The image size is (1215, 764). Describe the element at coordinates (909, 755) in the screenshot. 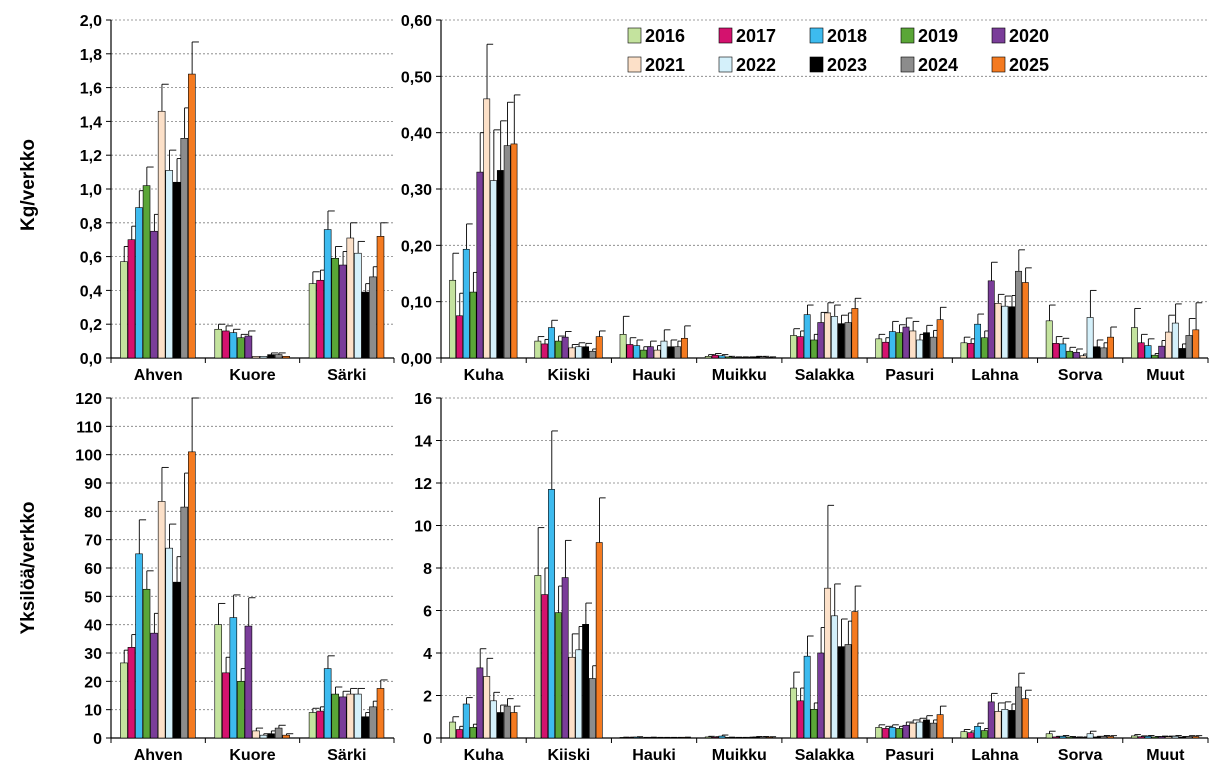

I see `x-tick-label: Pasuri` at that location.